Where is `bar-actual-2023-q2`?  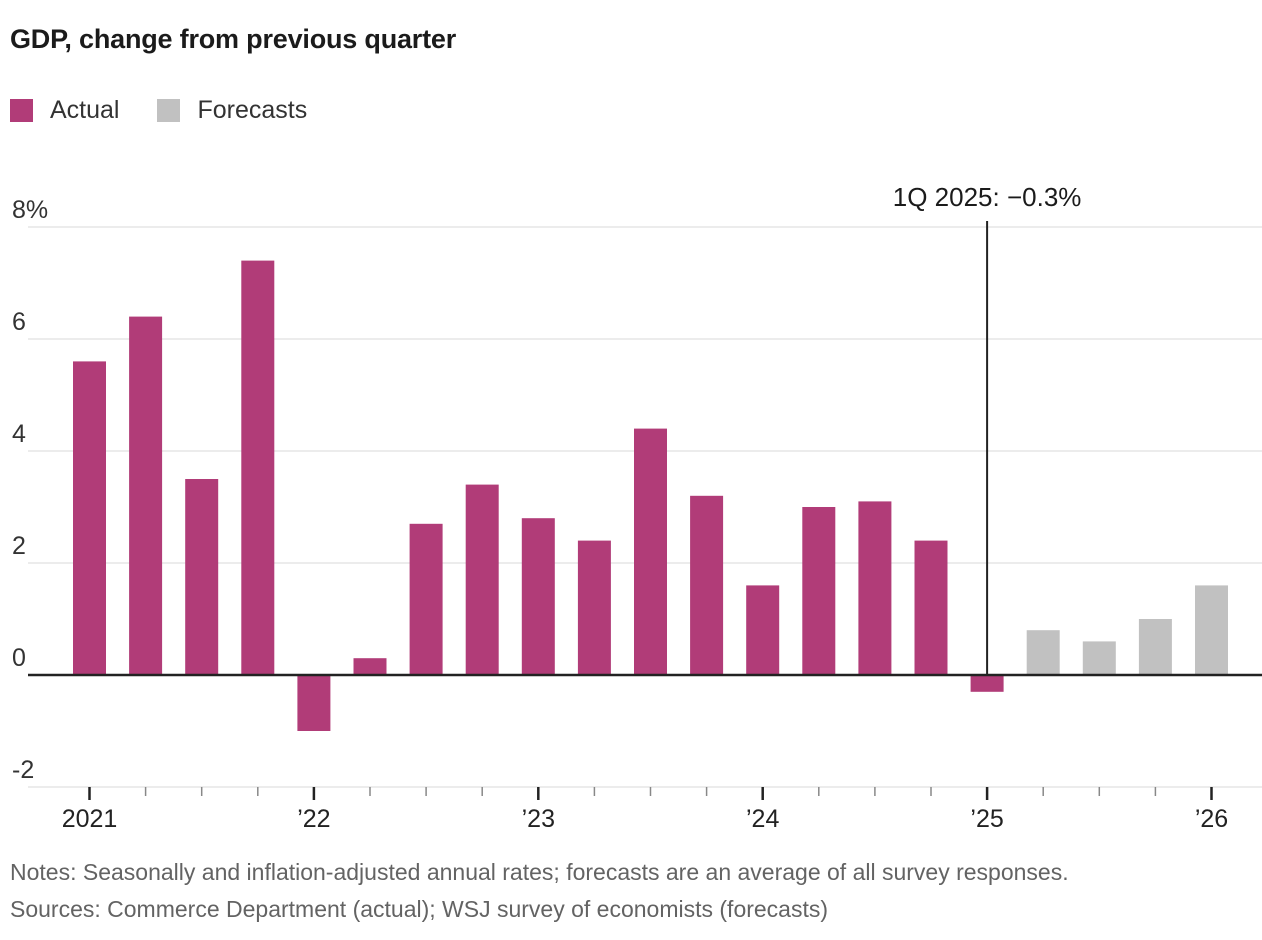
bar-actual-2023-q2 is located at coordinates (594, 607).